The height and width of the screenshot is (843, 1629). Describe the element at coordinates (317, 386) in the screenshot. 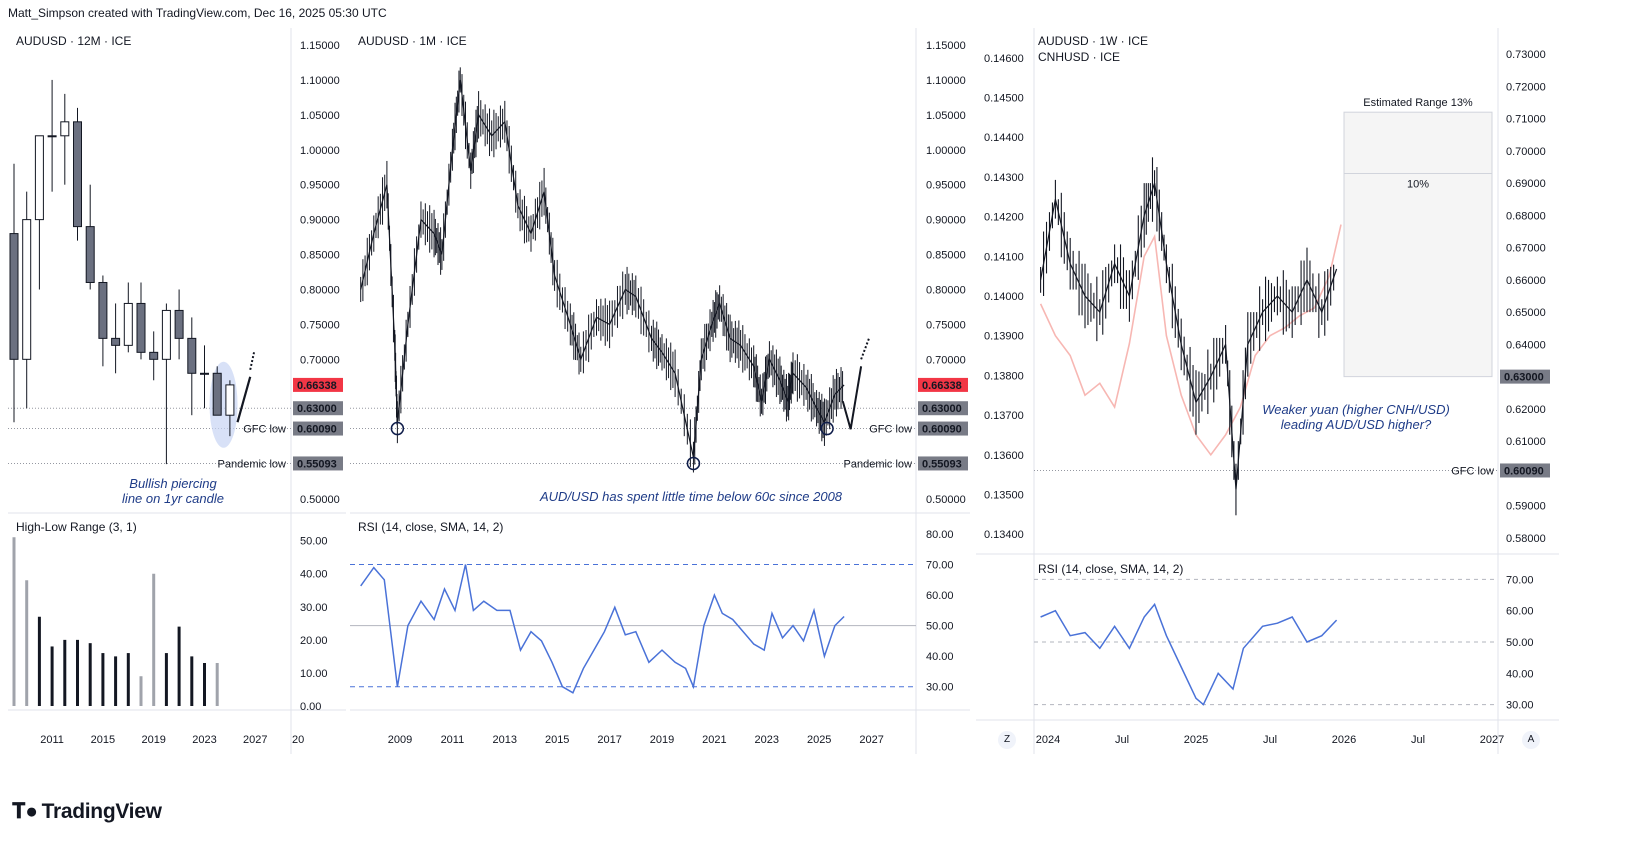

I see `yearly-price-badge-label: 0.66338` at that location.